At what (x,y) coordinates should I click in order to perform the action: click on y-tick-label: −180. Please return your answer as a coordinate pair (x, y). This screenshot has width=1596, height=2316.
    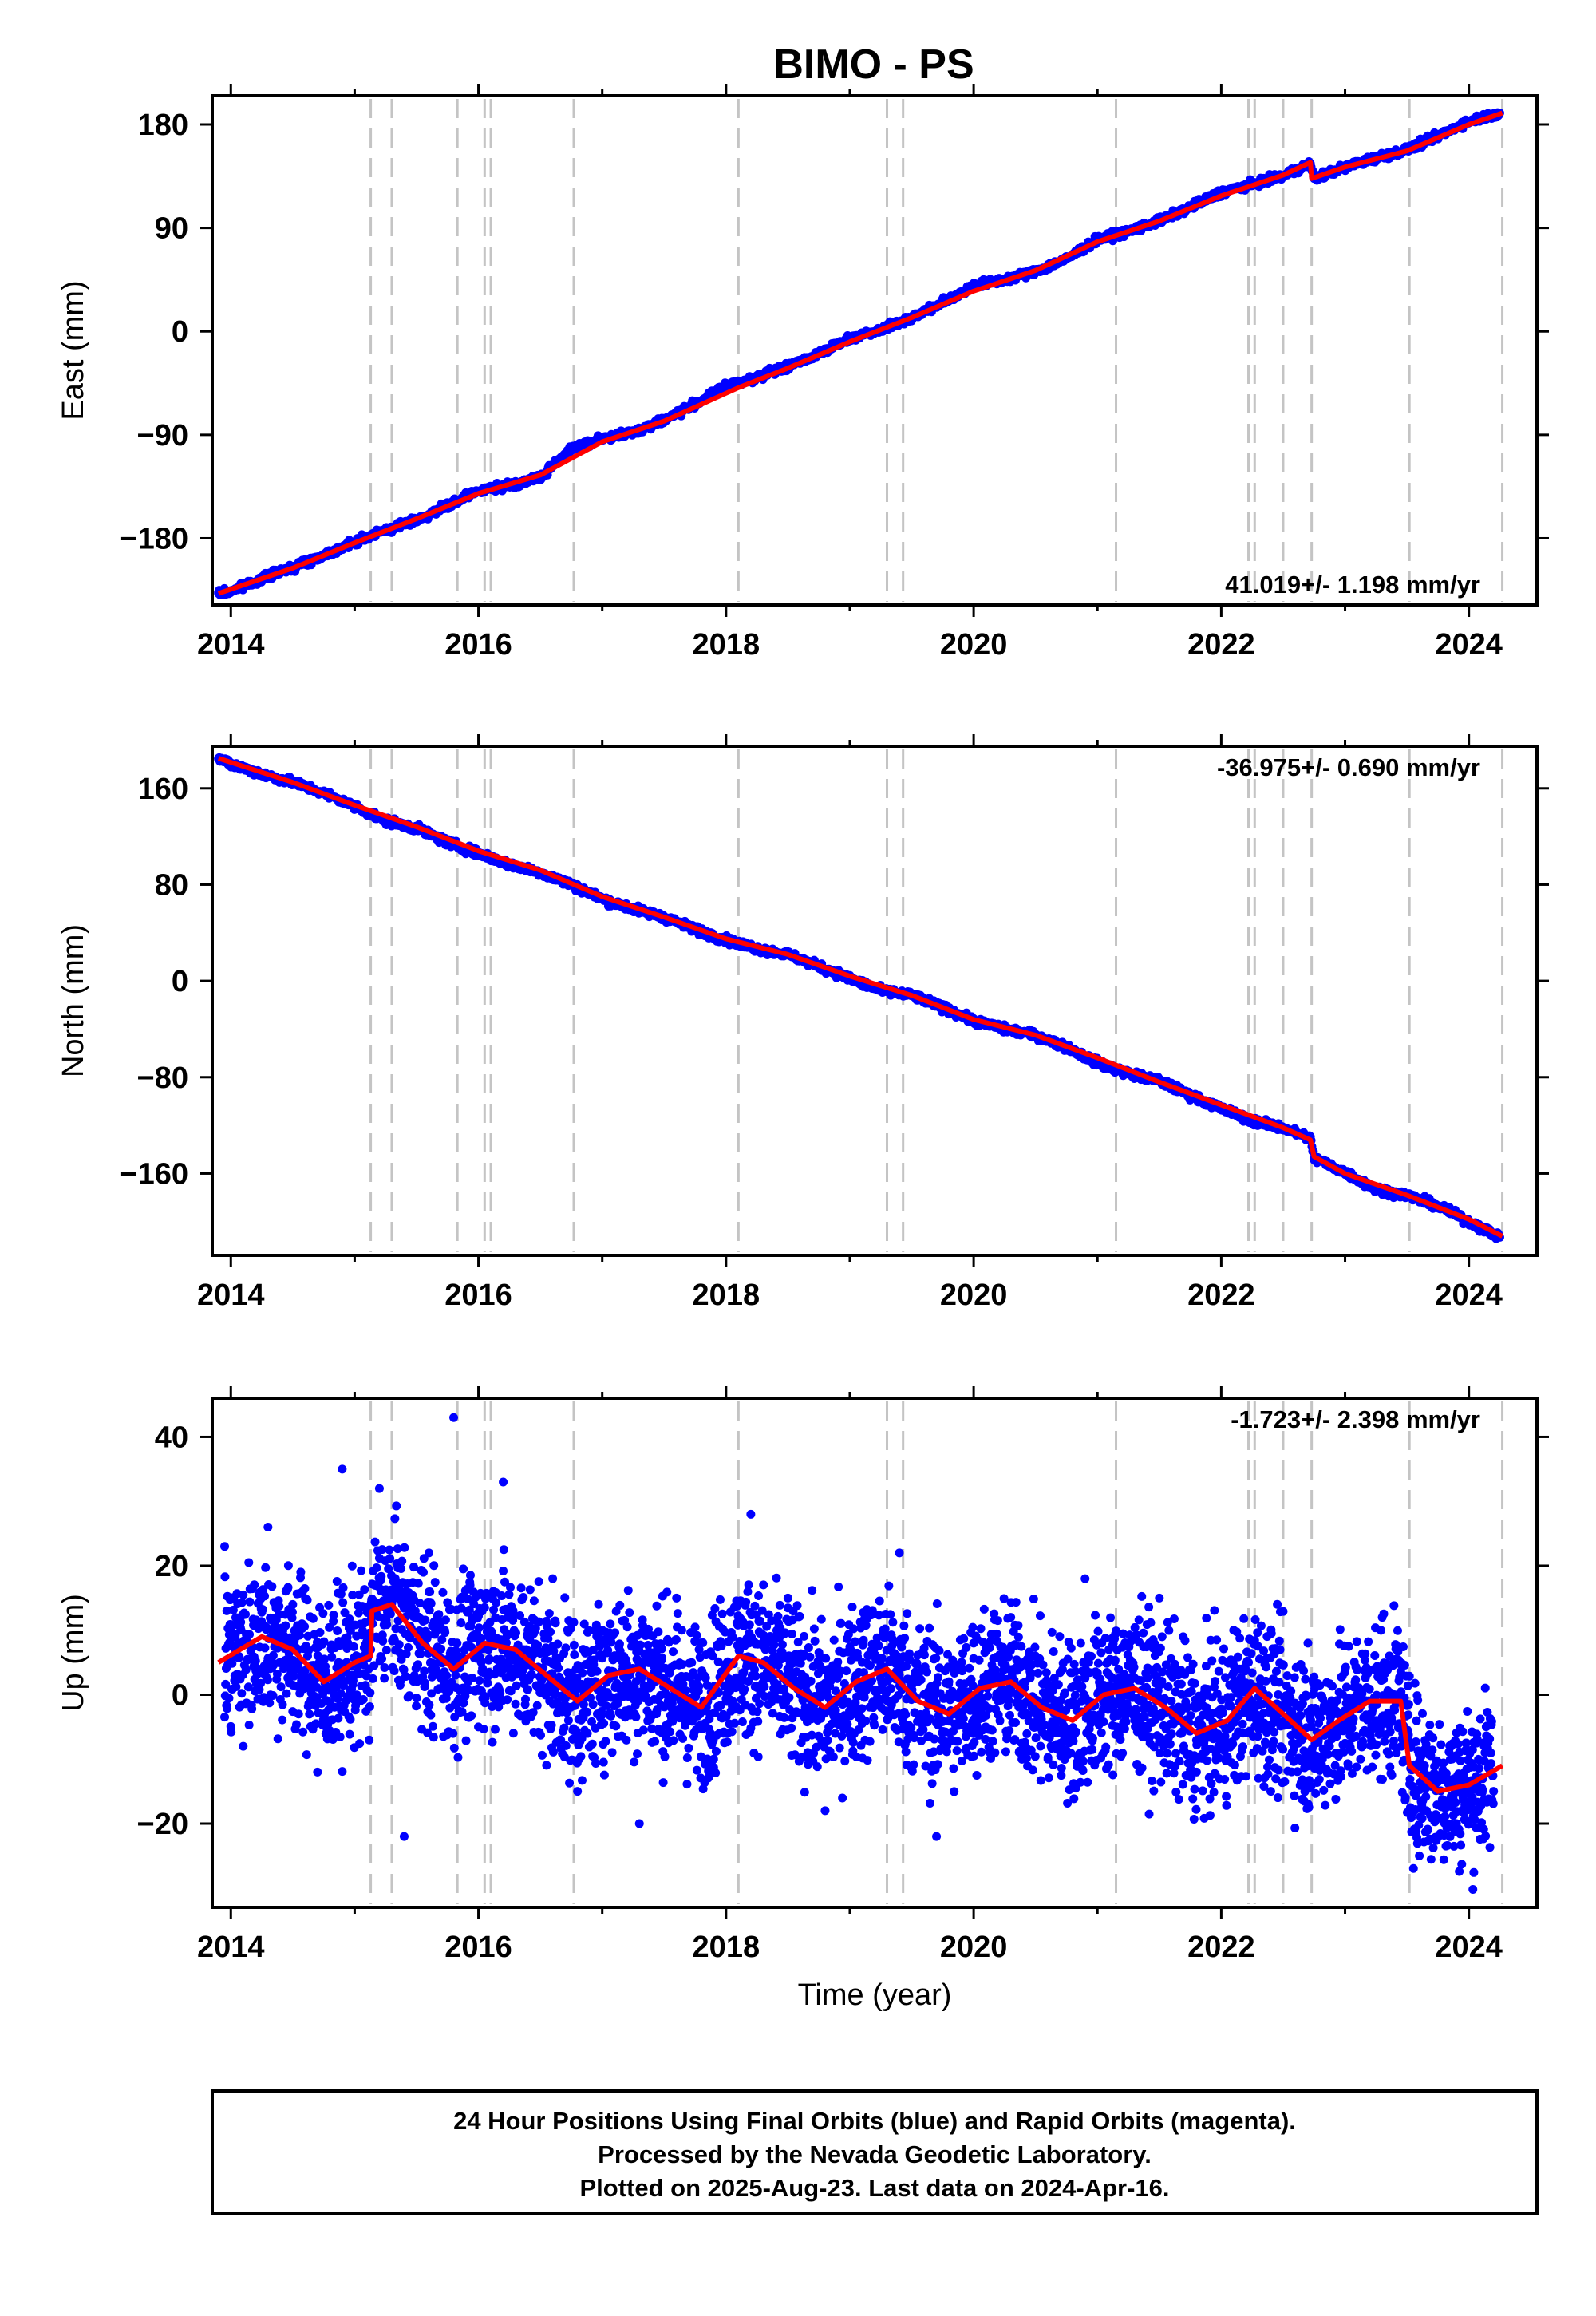
    Looking at the image, I should click on (154, 538).